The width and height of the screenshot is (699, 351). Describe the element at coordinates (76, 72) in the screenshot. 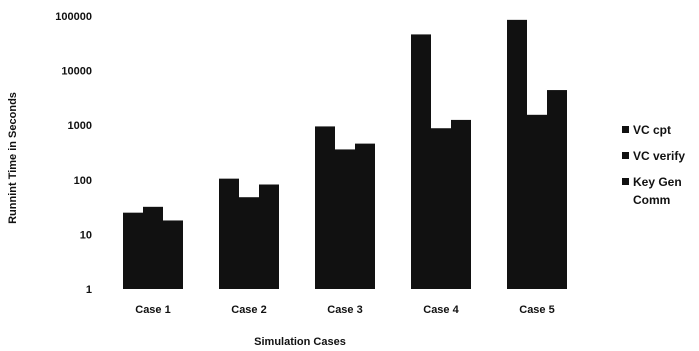

I see `y-tick-label: 10000` at that location.